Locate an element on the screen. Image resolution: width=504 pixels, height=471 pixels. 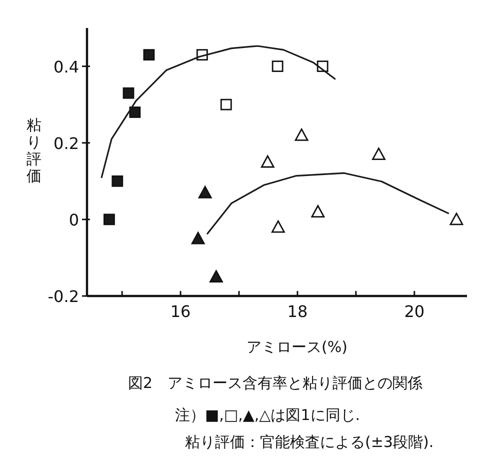
x-tick-label: 20 is located at coordinates (414, 311).